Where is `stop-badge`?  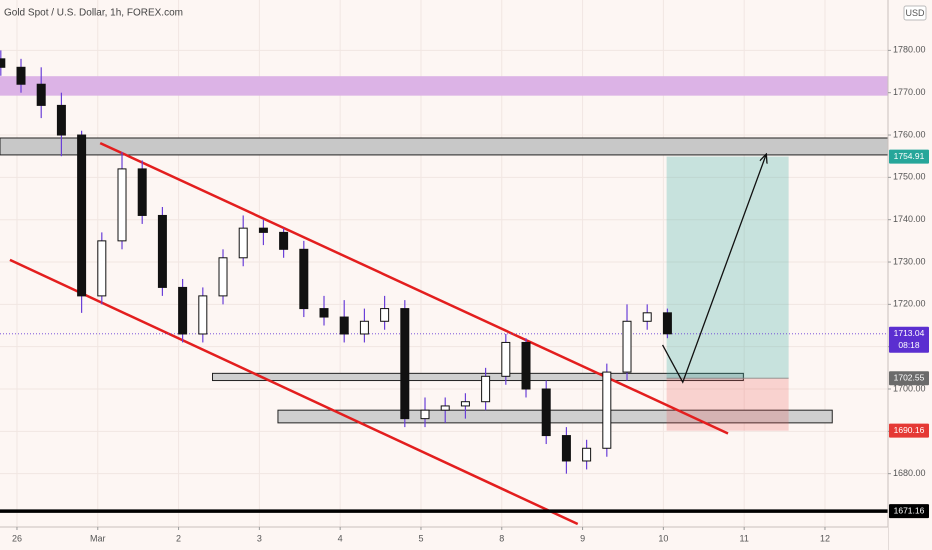 stop-badge is located at coordinates (909, 430).